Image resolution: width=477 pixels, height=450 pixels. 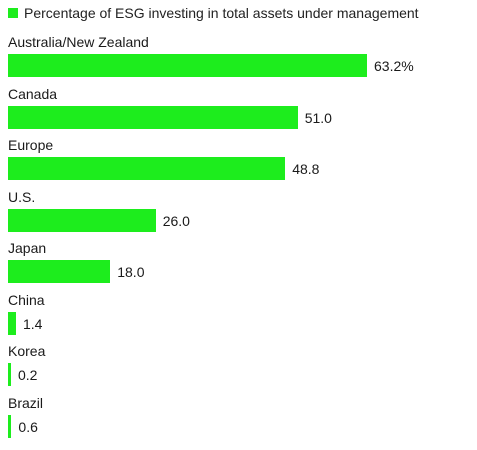 What do you see at coordinates (176, 220) in the screenshot?
I see `value-label: 26.0` at bounding box center [176, 220].